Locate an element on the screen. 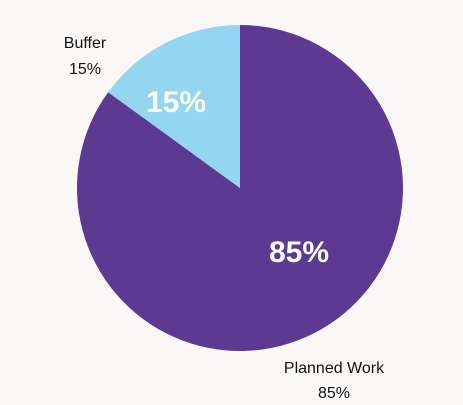  buffer-label-percent: 15% is located at coordinates (85, 69).